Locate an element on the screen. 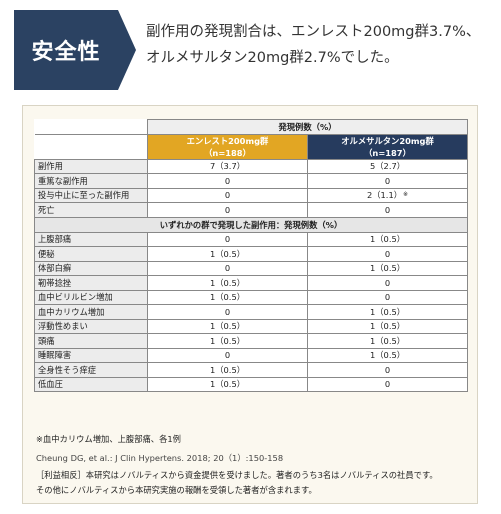  footnote-mark: ※ is located at coordinates (406, 195).